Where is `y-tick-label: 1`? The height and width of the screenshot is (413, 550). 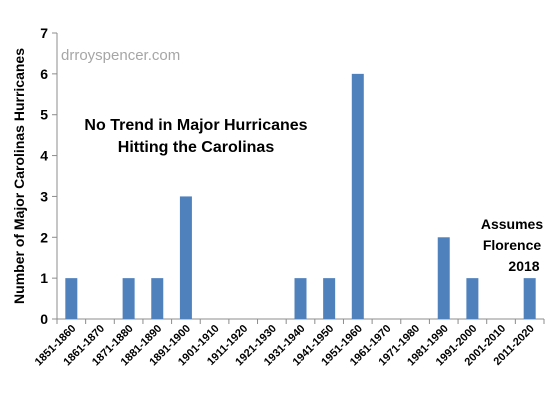 y-tick-label: 1 is located at coordinates (44, 278).